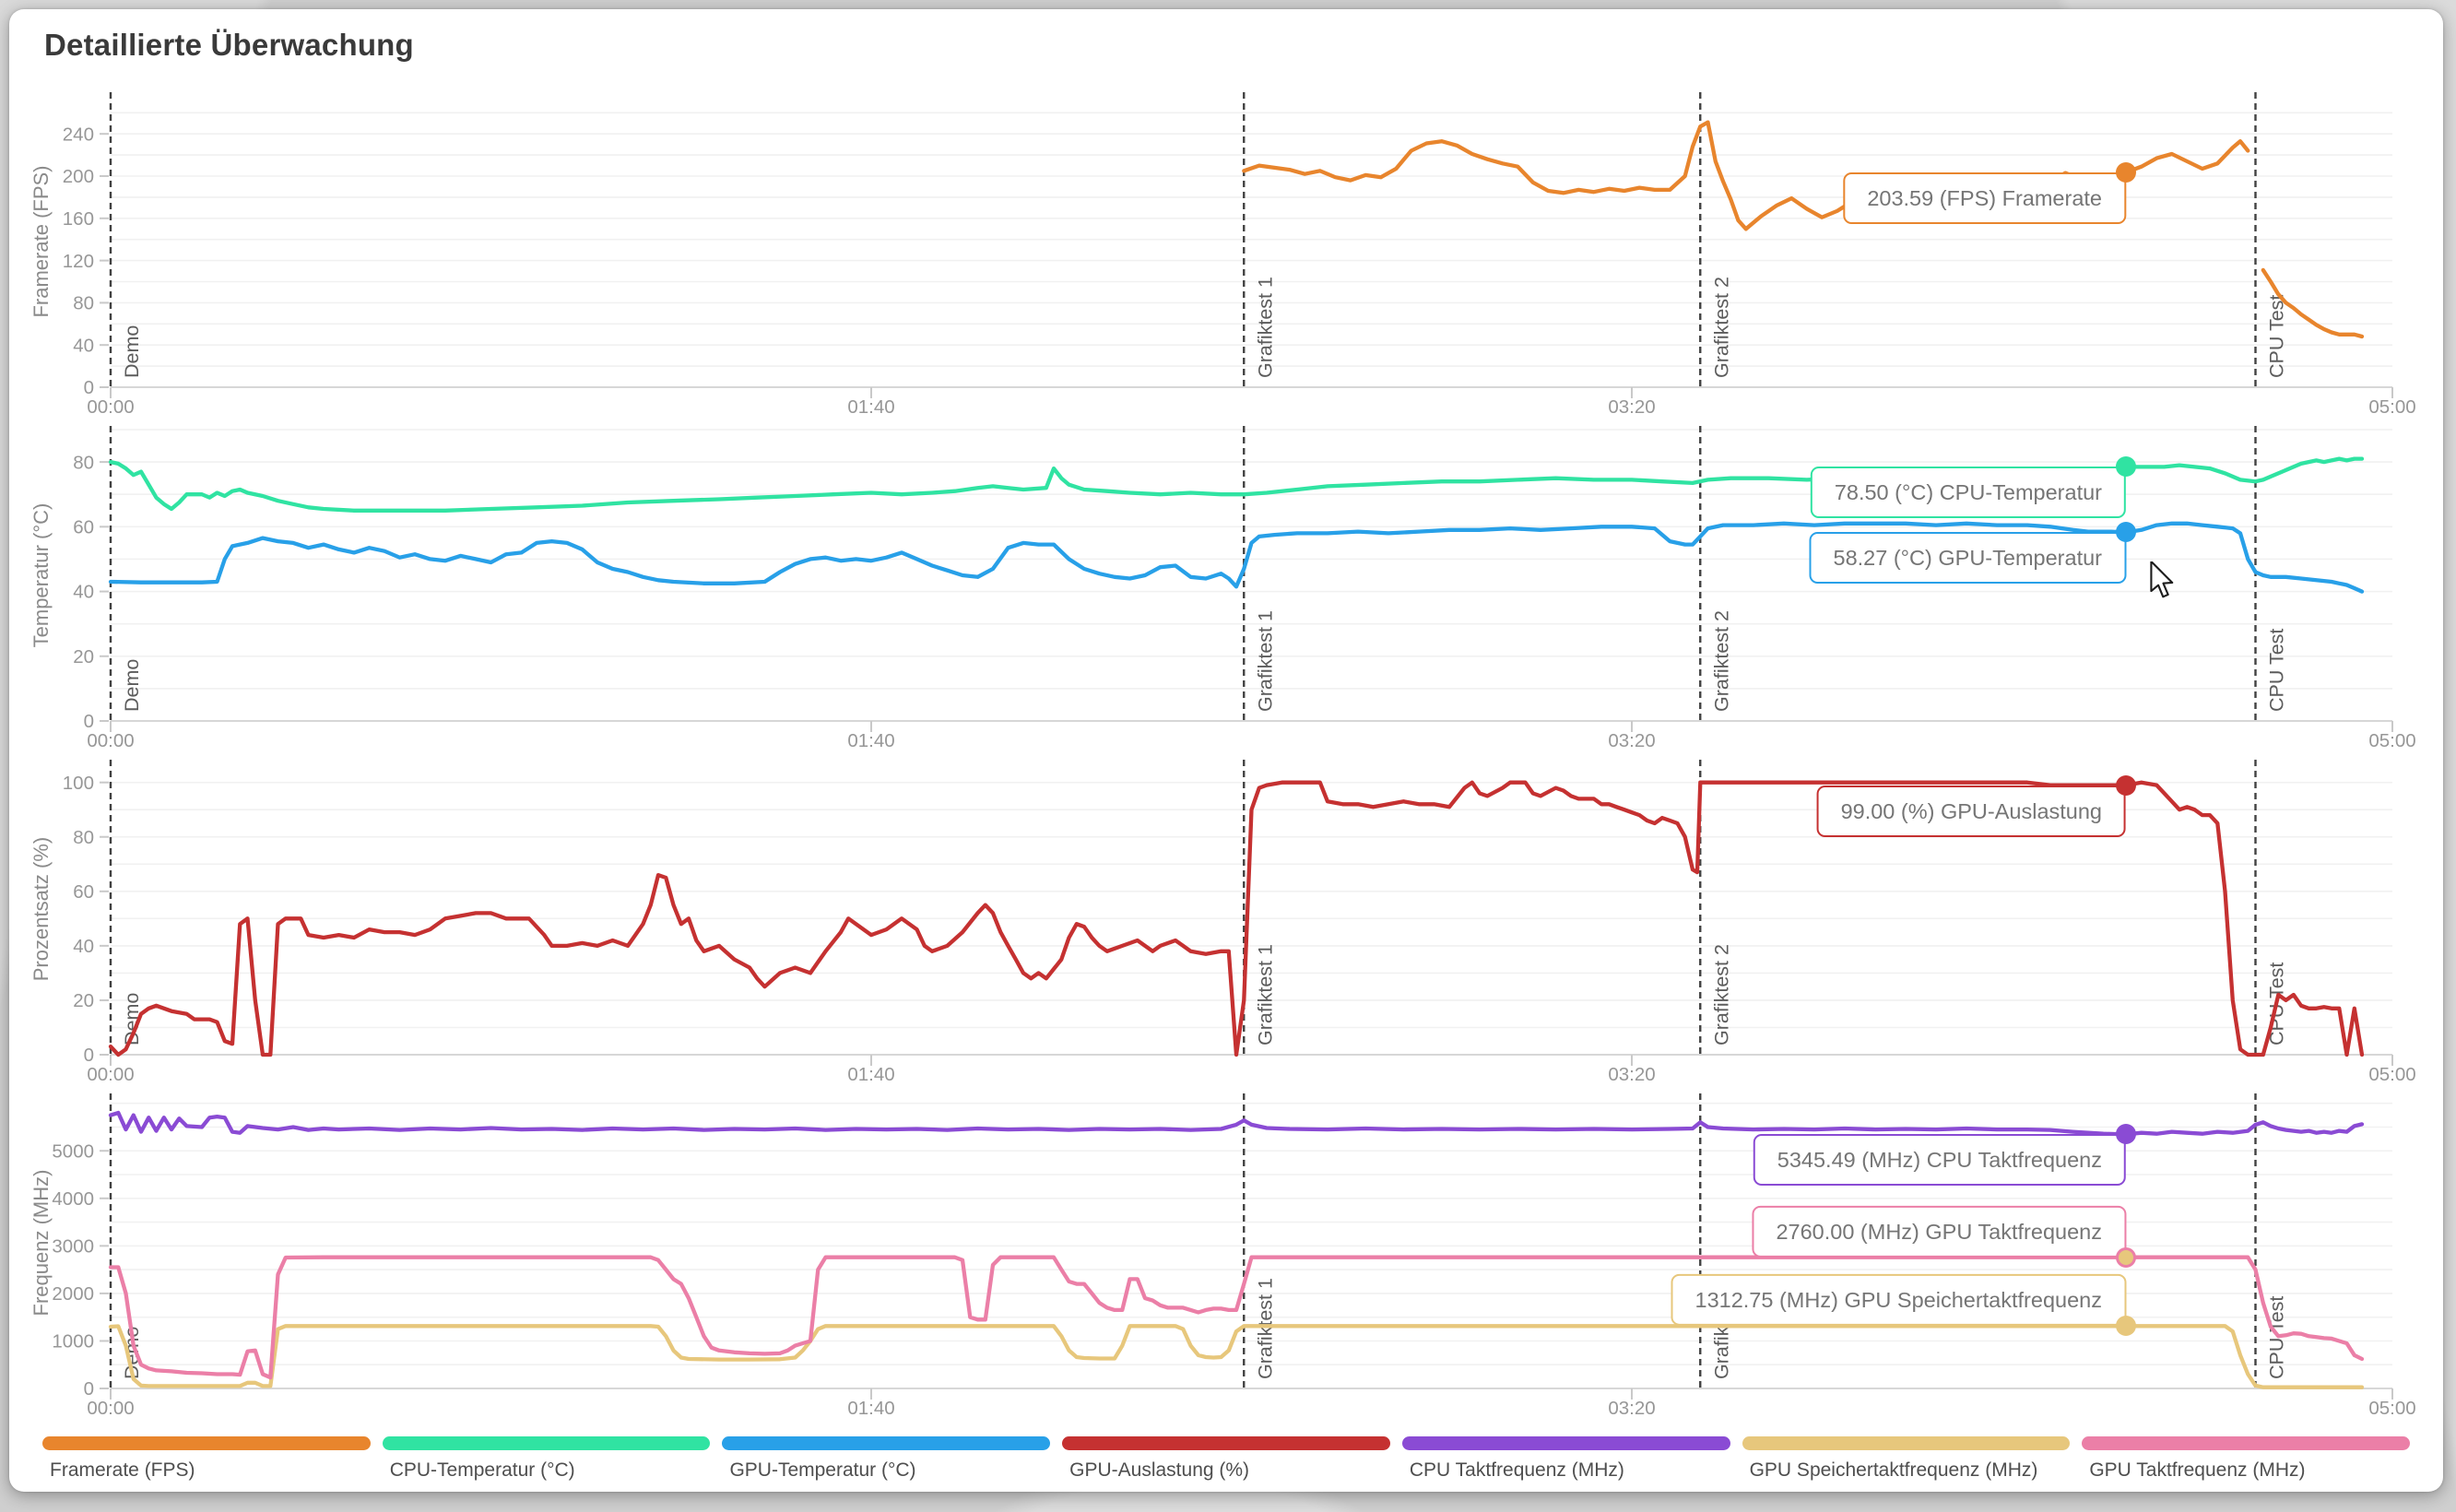 Image resolution: width=2456 pixels, height=1512 pixels. What do you see at coordinates (73, 1294) in the screenshot?
I see `y-tick-label: 2000` at bounding box center [73, 1294].